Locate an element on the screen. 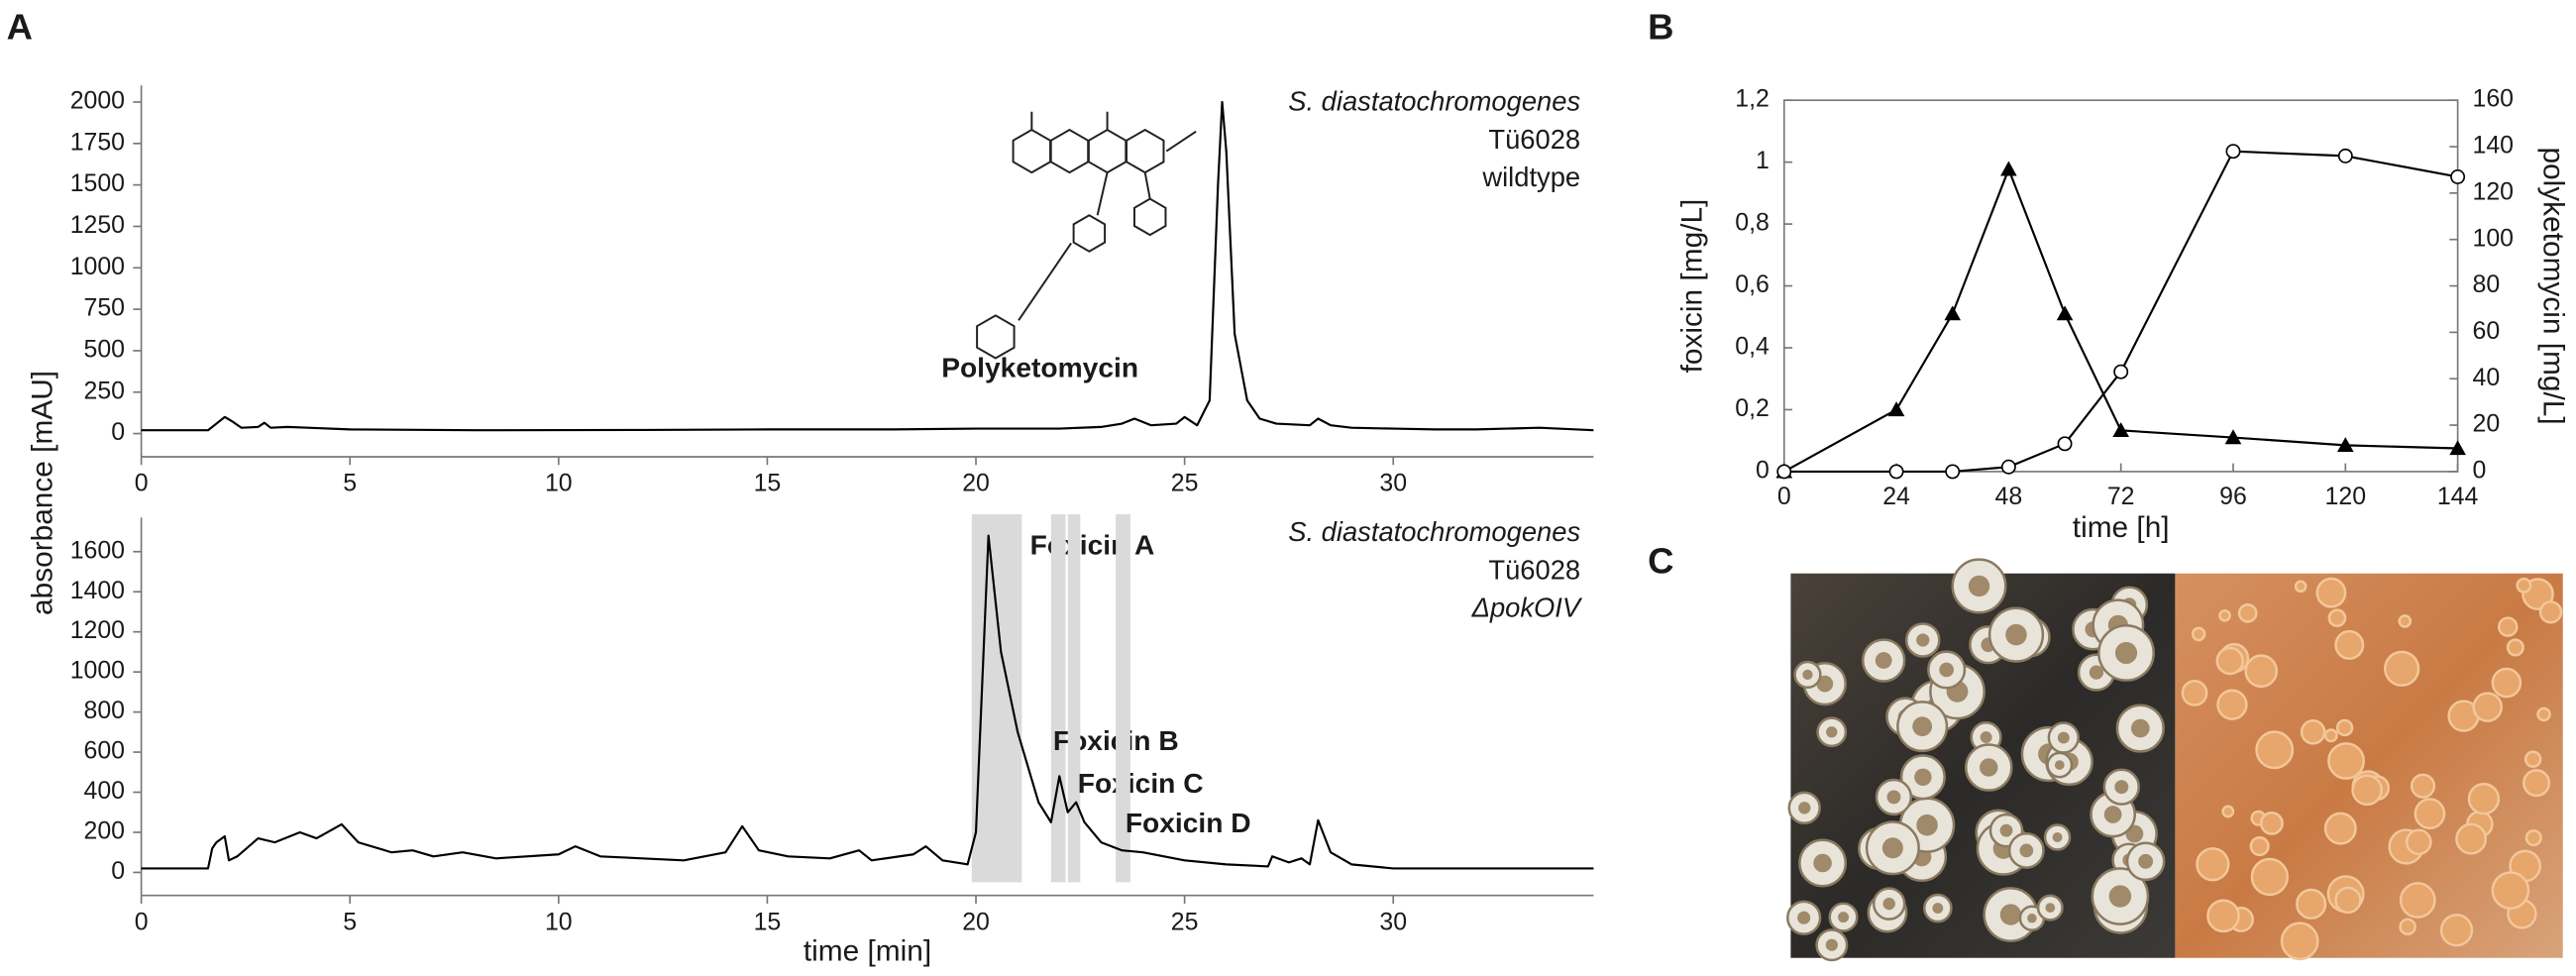 Image resolution: width=2576 pixels, height=976 pixels. y2-tick-label: 140 is located at coordinates (2494, 146).